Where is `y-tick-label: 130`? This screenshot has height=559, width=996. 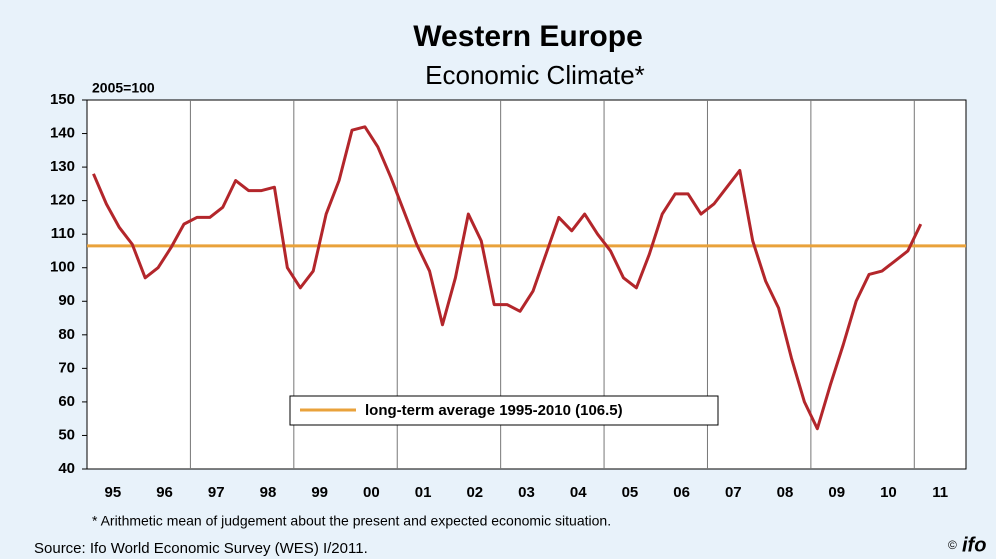 y-tick-label: 130 is located at coordinates (62, 166).